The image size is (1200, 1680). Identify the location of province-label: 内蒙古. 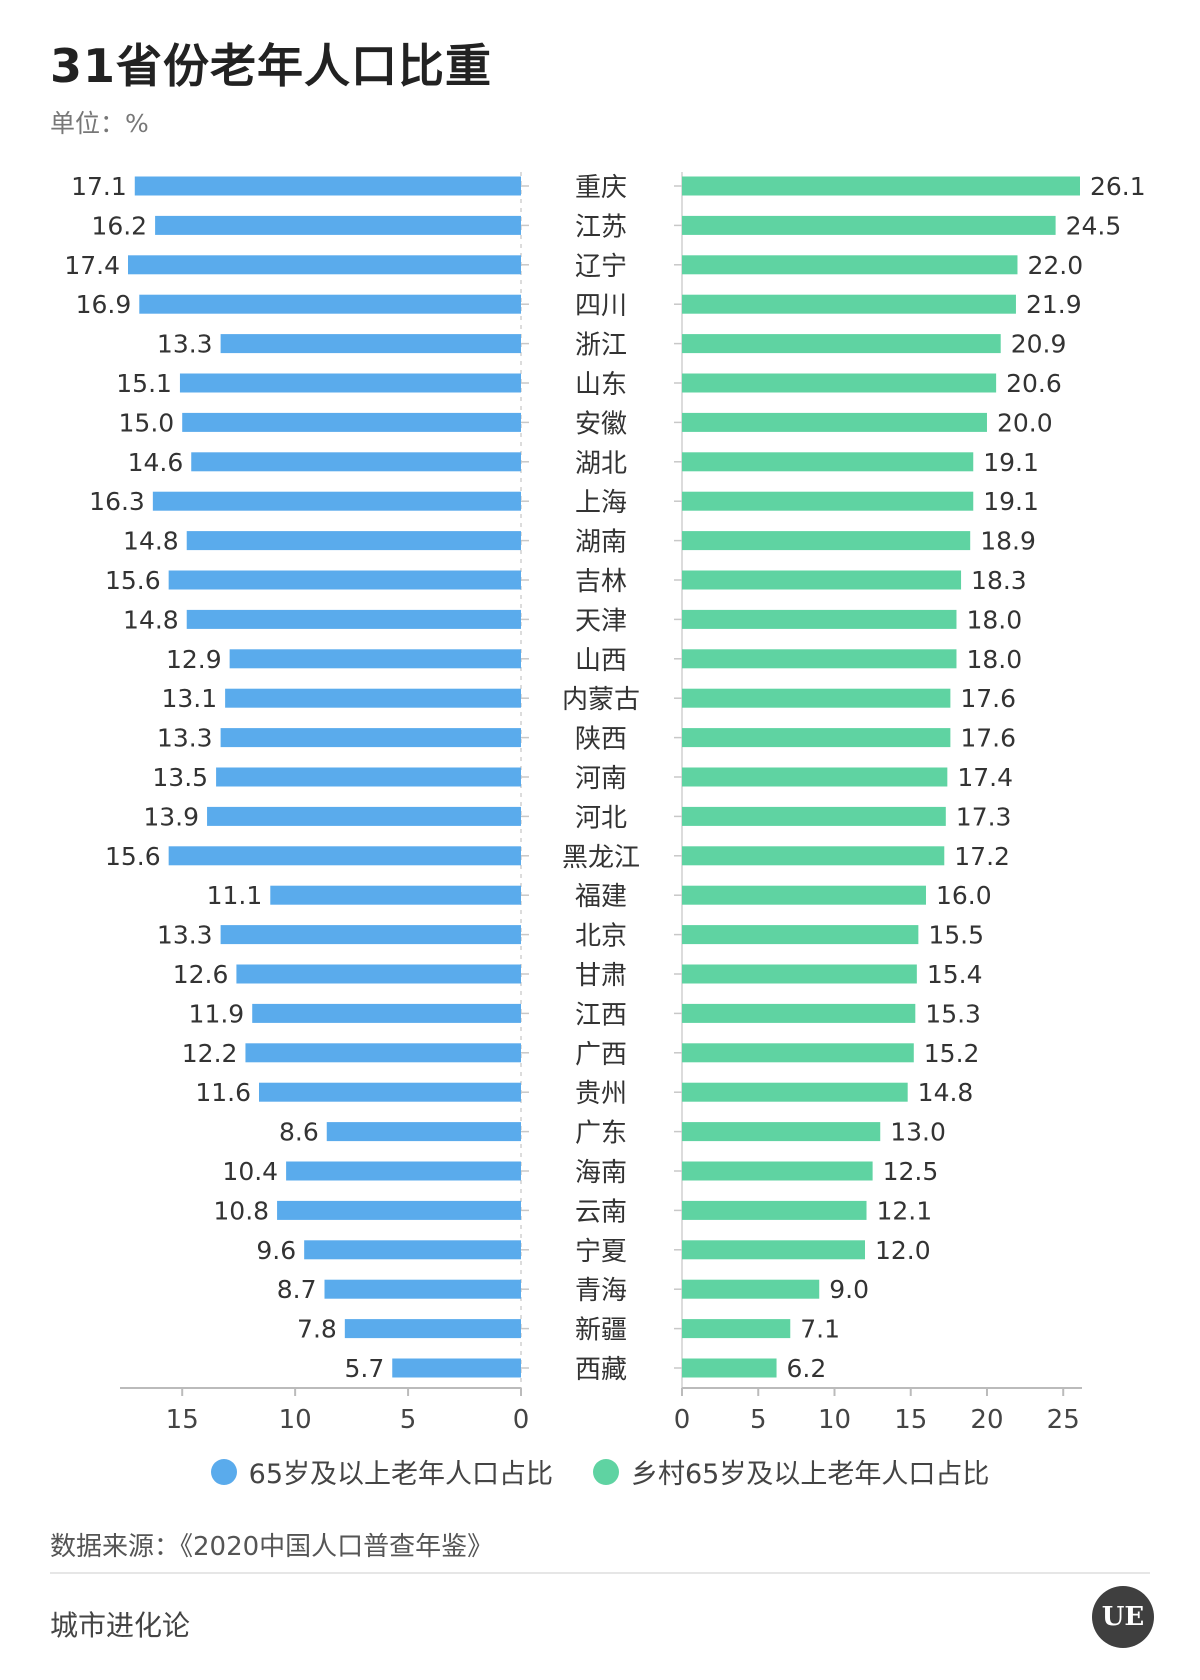
(601, 700).